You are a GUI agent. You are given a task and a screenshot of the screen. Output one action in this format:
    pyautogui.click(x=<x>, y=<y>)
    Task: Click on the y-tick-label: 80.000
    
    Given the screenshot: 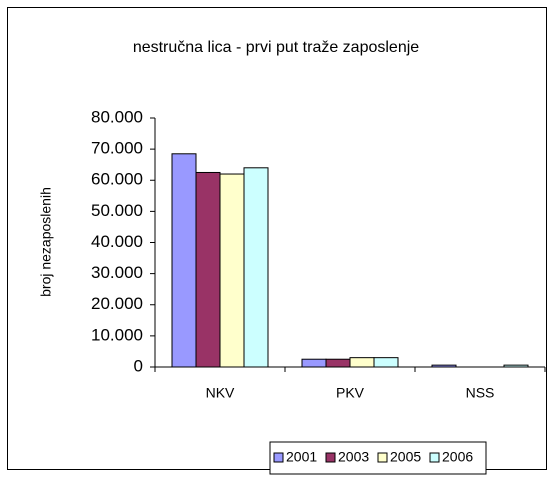 What is the action you would take?
    pyautogui.click(x=117, y=116)
    